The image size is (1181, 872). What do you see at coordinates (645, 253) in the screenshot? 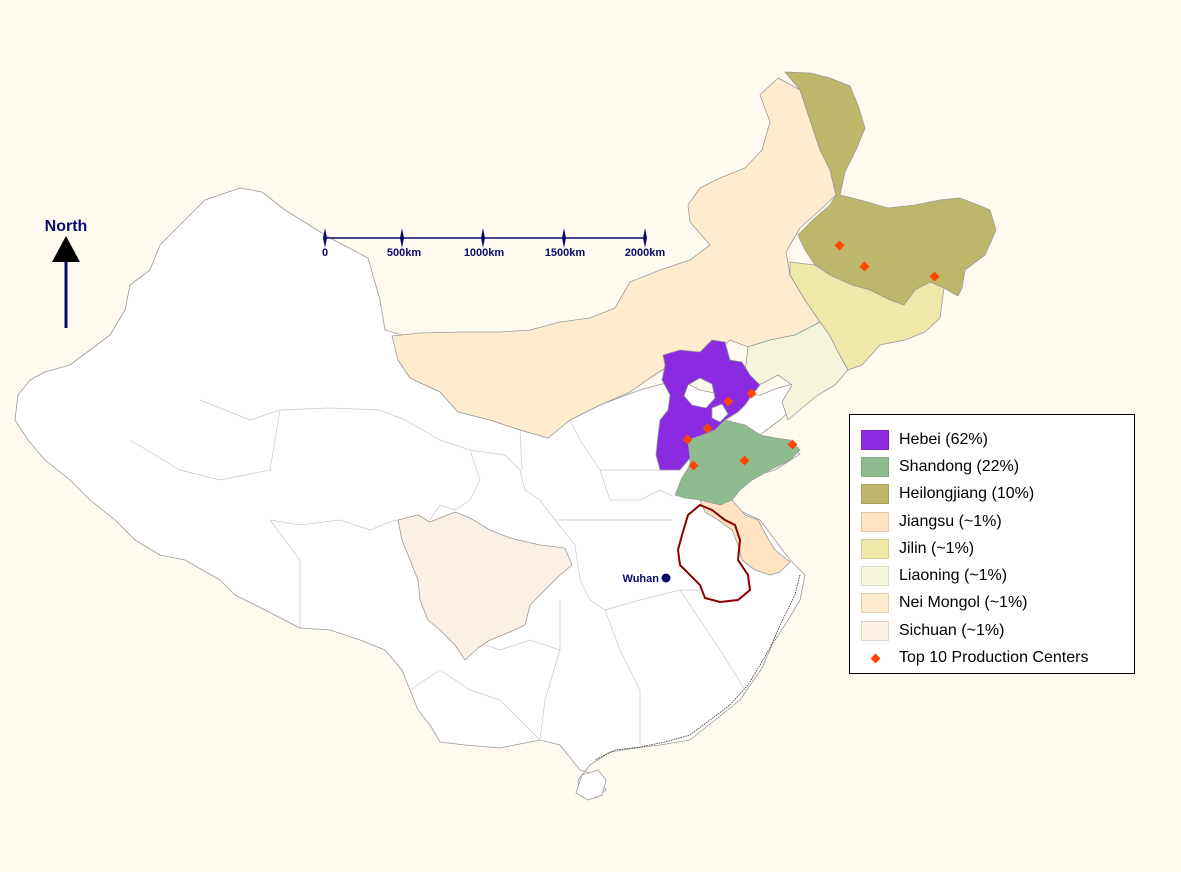
I see `scale-label-2000: 2000km` at bounding box center [645, 253].